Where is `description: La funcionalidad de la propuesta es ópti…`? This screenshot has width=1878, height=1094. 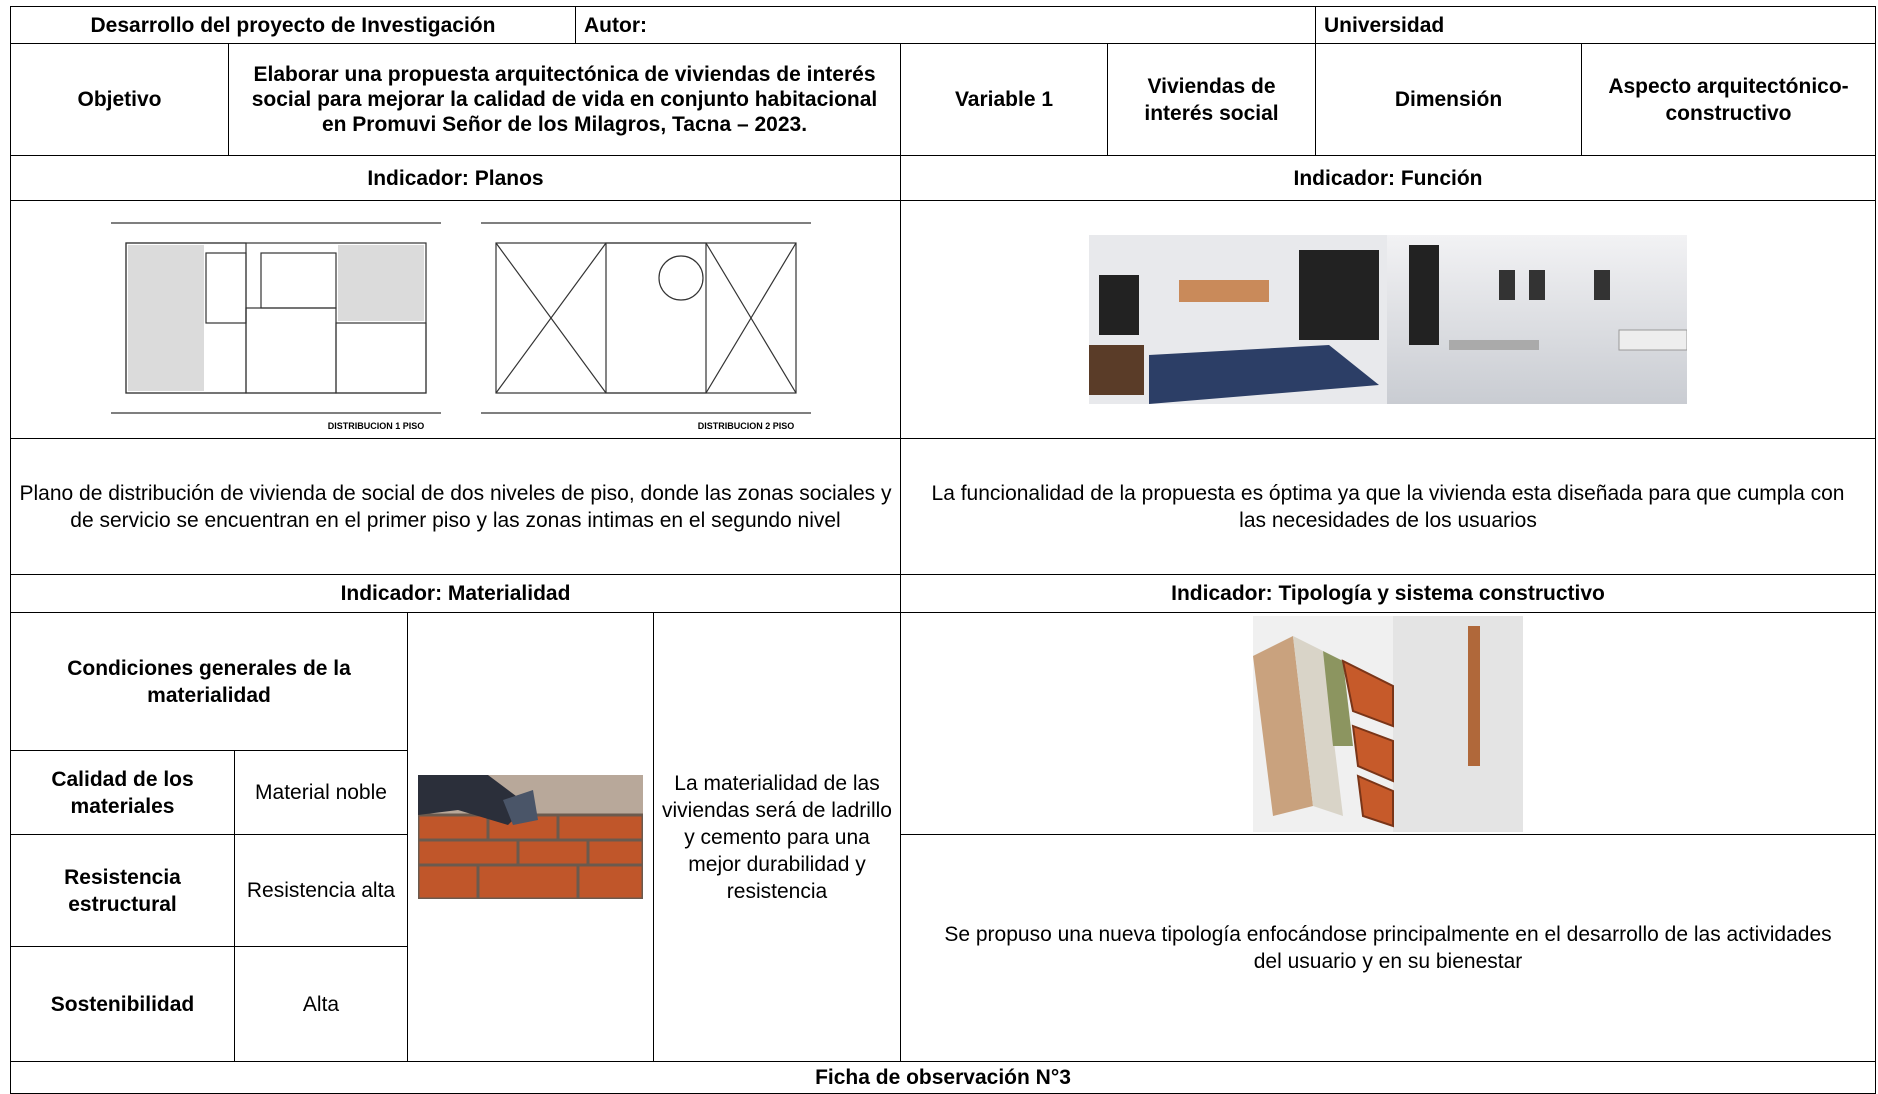 description: La funcionalidad de la propuesta es ópti… is located at coordinates (1388, 506).